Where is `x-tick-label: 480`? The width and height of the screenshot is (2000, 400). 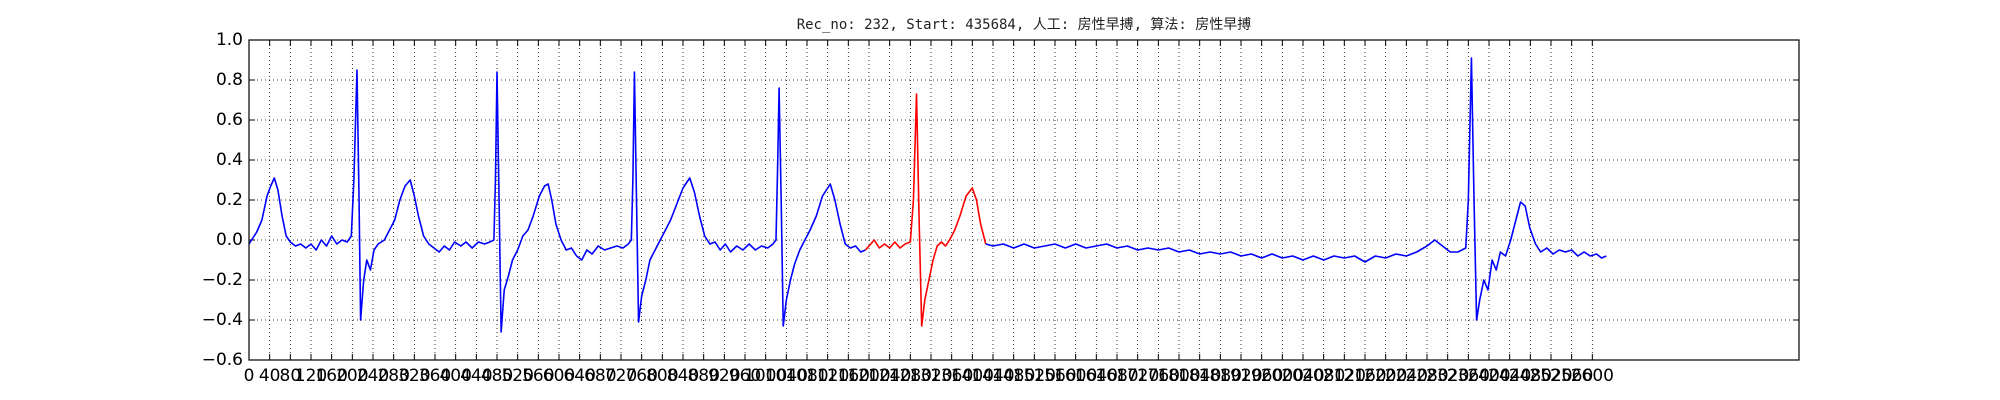 x-tick-label: 480 is located at coordinates (497, 376).